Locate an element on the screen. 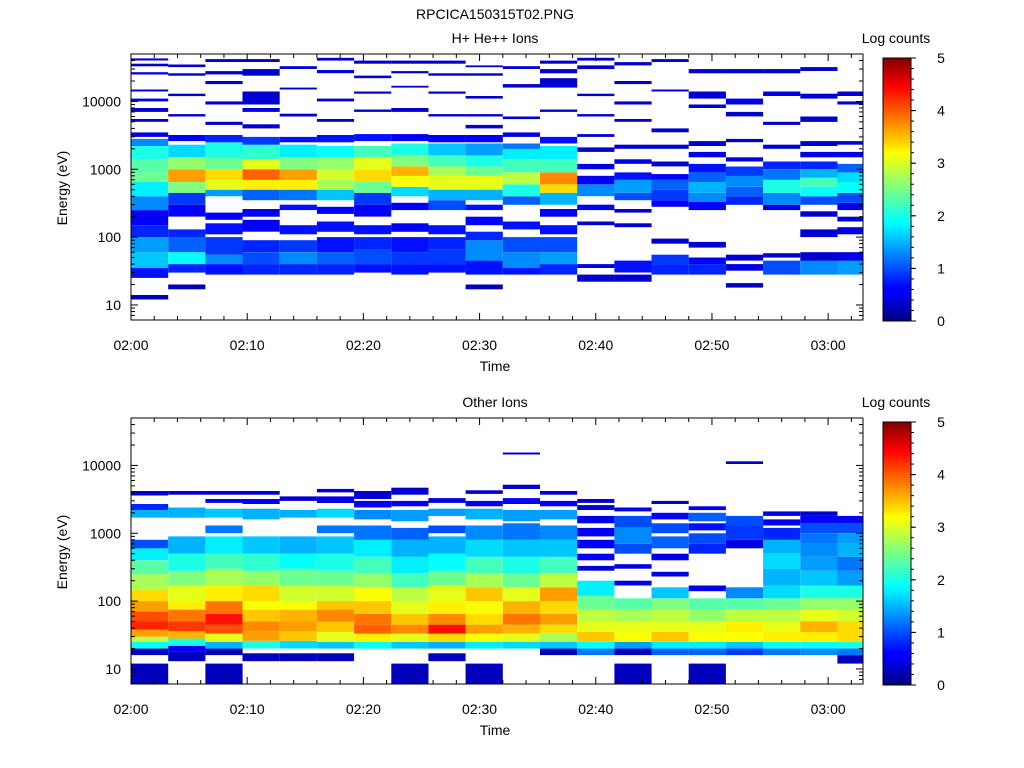 Image resolution: width=1024 pixels, height=768 pixels. x-tick-label: 02:20 is located at coordinates (363, 345).